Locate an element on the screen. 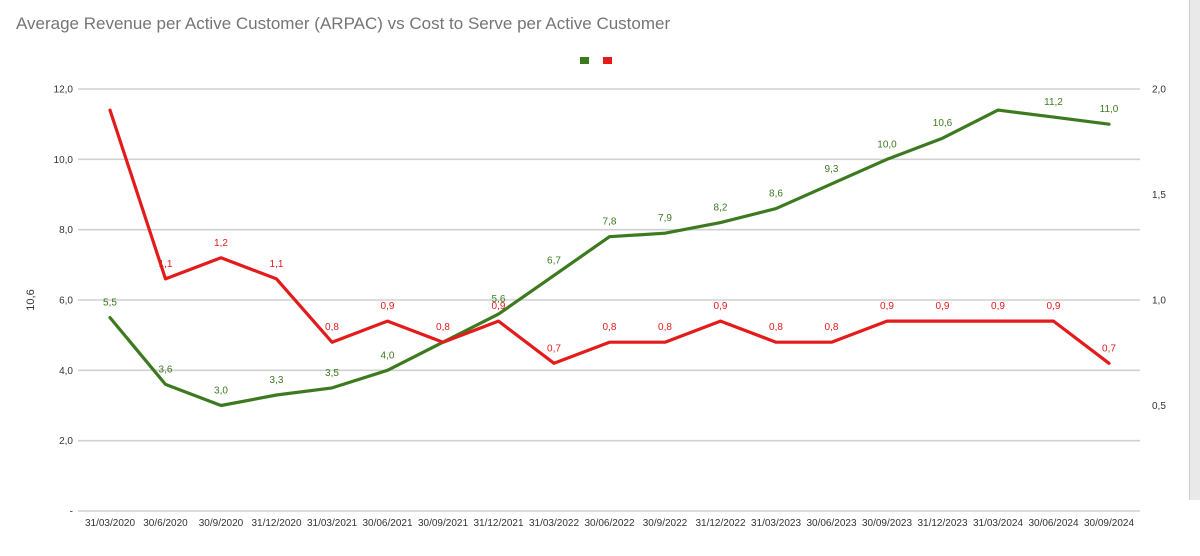 This screenshot has width=1200, height=556. right-tick-label: 0,5 is located at coordinates (1159, 406).